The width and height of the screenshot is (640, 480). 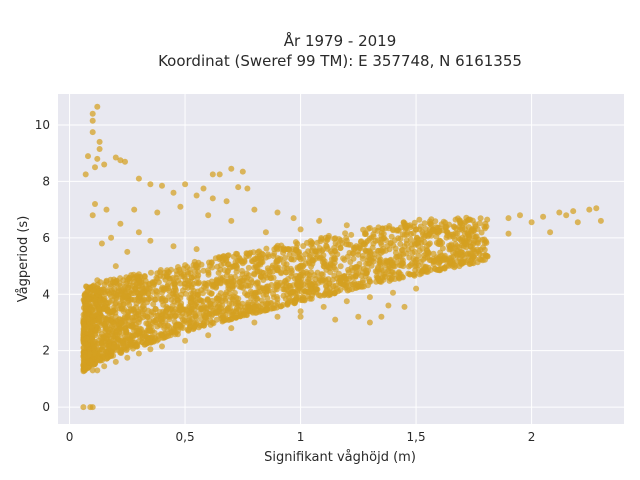 I want to click on y-tick-labels: 0 2 4 6 8 10, so click(x=42, y=266).